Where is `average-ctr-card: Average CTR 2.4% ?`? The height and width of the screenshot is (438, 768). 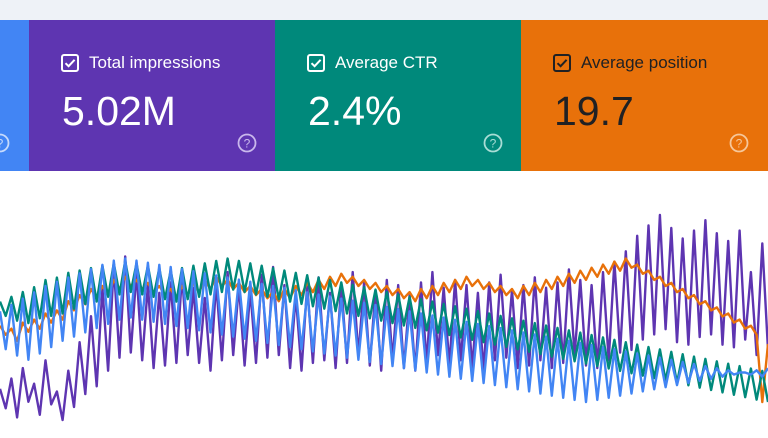
average-ctr-card: Average CTR 2.4% ? is located at coordinates (398, 95).